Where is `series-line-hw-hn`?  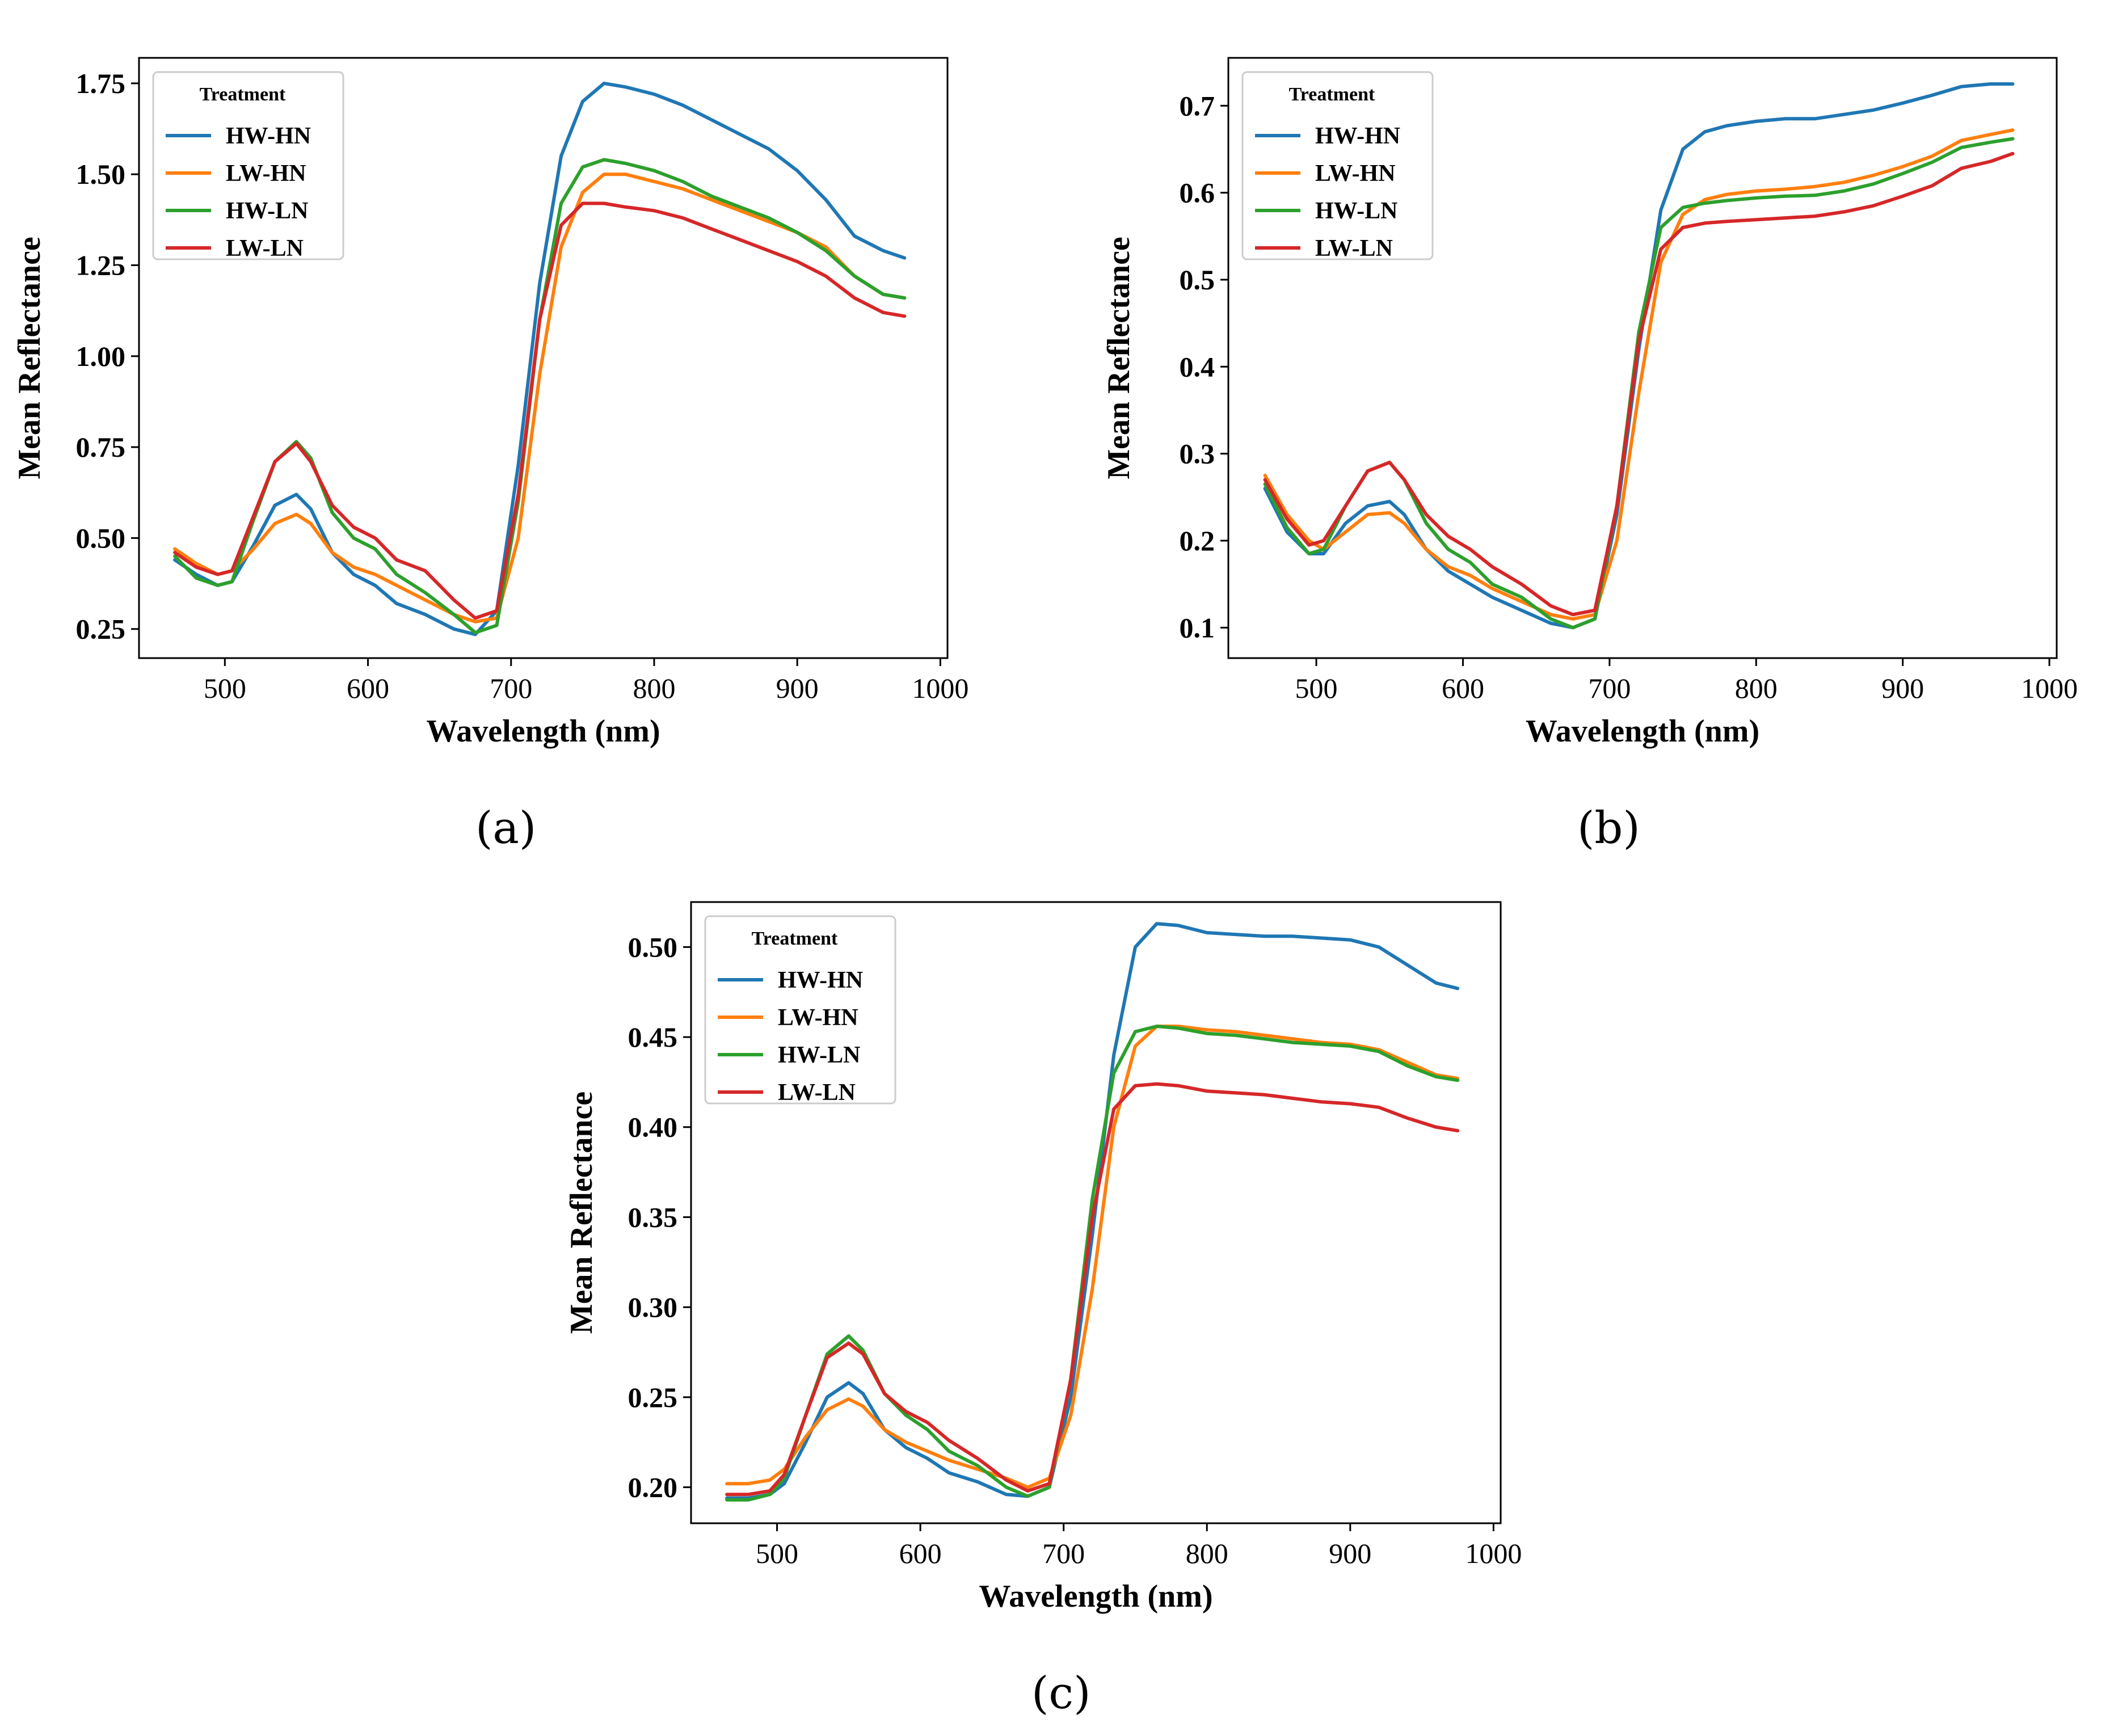 series-line-hw-hn is located at coordinates (540, 359).